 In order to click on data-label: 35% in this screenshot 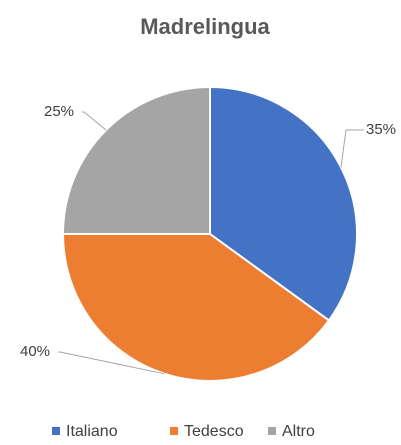, I will do `click(381, 129)`.